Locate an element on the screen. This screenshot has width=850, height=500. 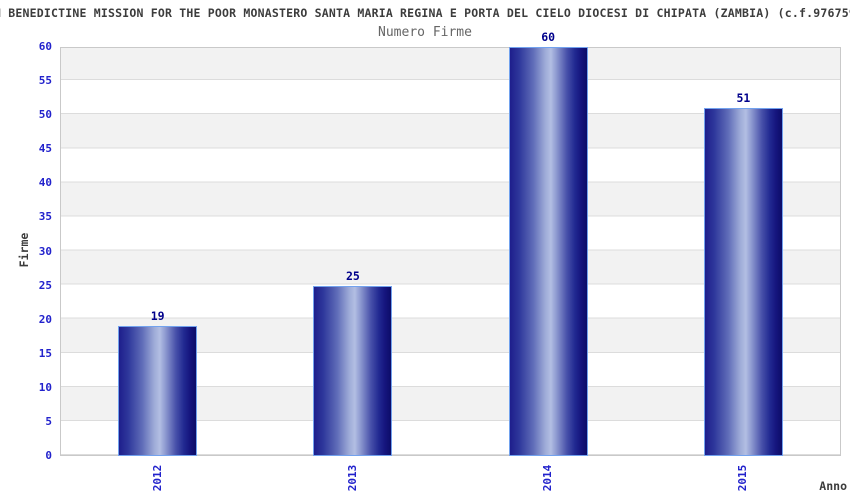
y-tick-label: 35 is located at coordinates (45, 217).